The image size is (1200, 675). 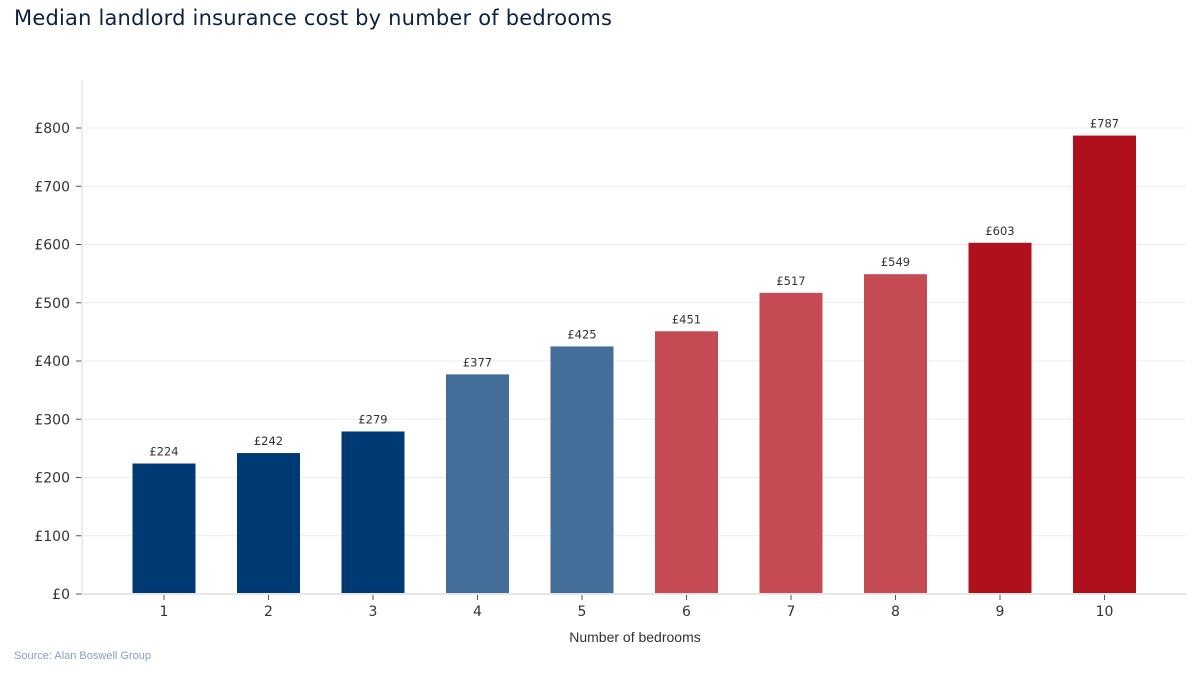 I want to click on y-tick-label: £300, so click(x=52, y=420).